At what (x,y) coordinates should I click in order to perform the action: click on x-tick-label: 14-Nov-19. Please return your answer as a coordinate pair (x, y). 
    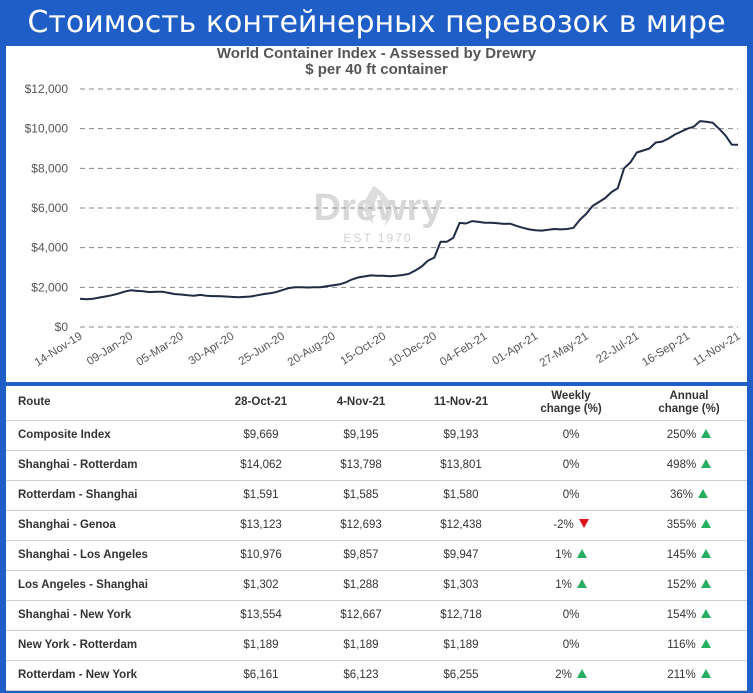
    Looking at the image, I should click on (59, 349).